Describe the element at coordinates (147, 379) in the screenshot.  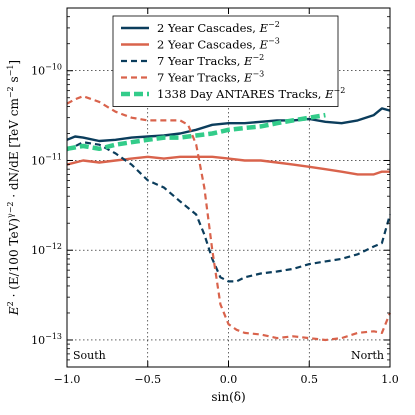
I see `x-tick-label: −0.5` at that location.